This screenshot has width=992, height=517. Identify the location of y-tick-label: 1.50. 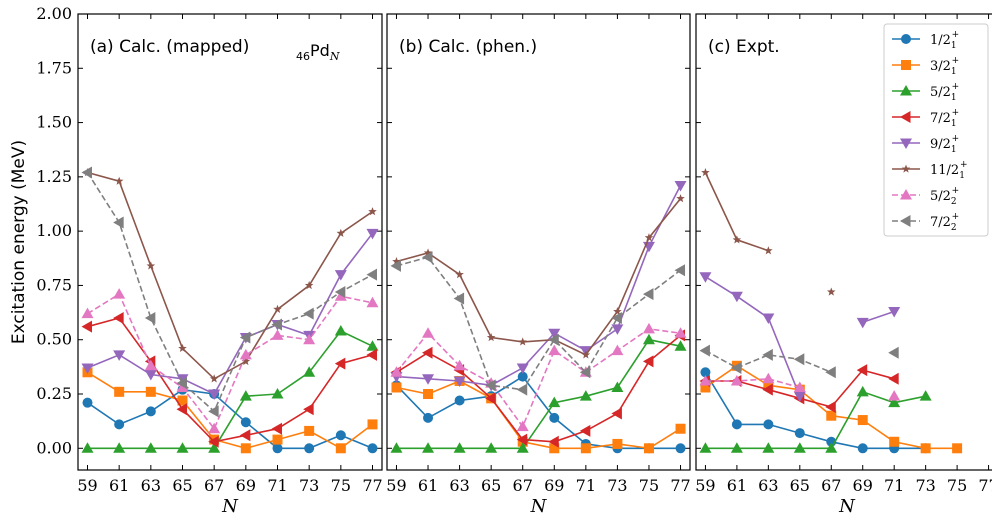
(54, 122).